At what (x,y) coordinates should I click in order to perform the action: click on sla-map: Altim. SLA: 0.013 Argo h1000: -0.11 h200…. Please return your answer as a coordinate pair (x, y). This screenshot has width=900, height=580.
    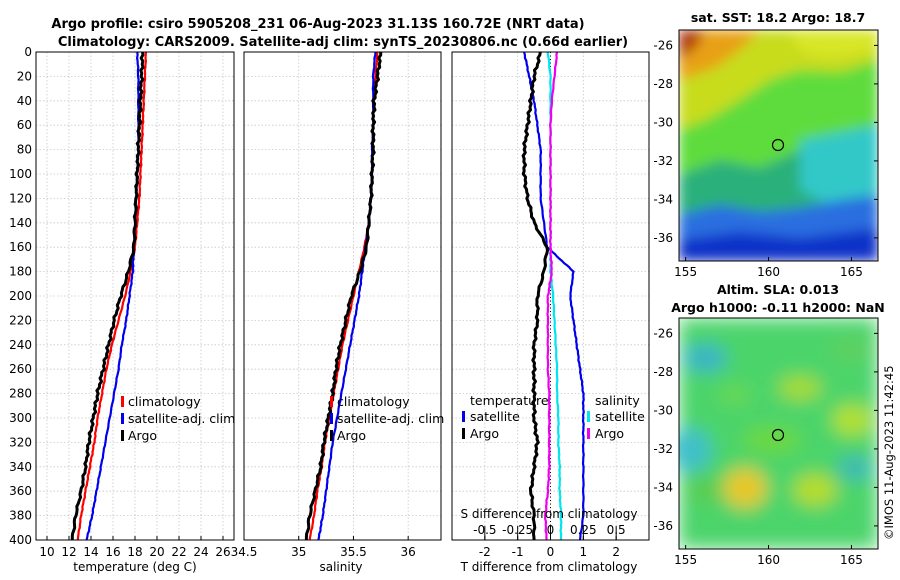
    Looking at the image, I should click on (768, 424).